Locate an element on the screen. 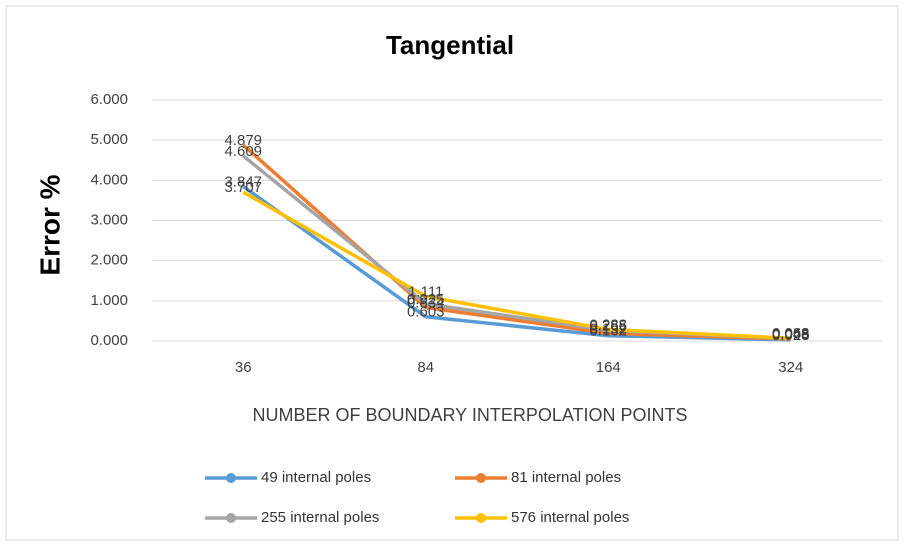 This screenshot has width=904, height=546. x-tick-label: 324 is located at coordinates (790, 367).